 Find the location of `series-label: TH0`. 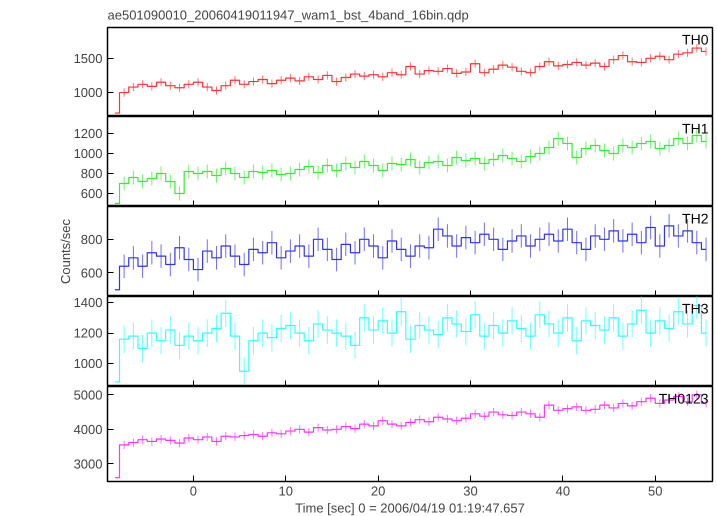

series-label: TH0 is located at coordinates (695, 40).